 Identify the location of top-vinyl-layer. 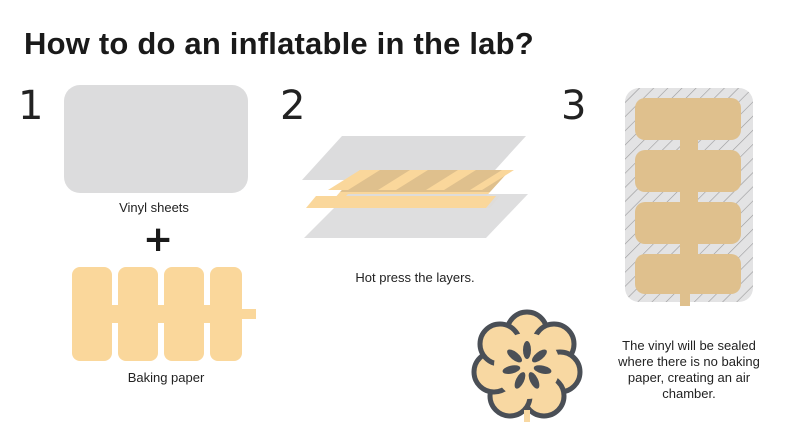
(414, 158).